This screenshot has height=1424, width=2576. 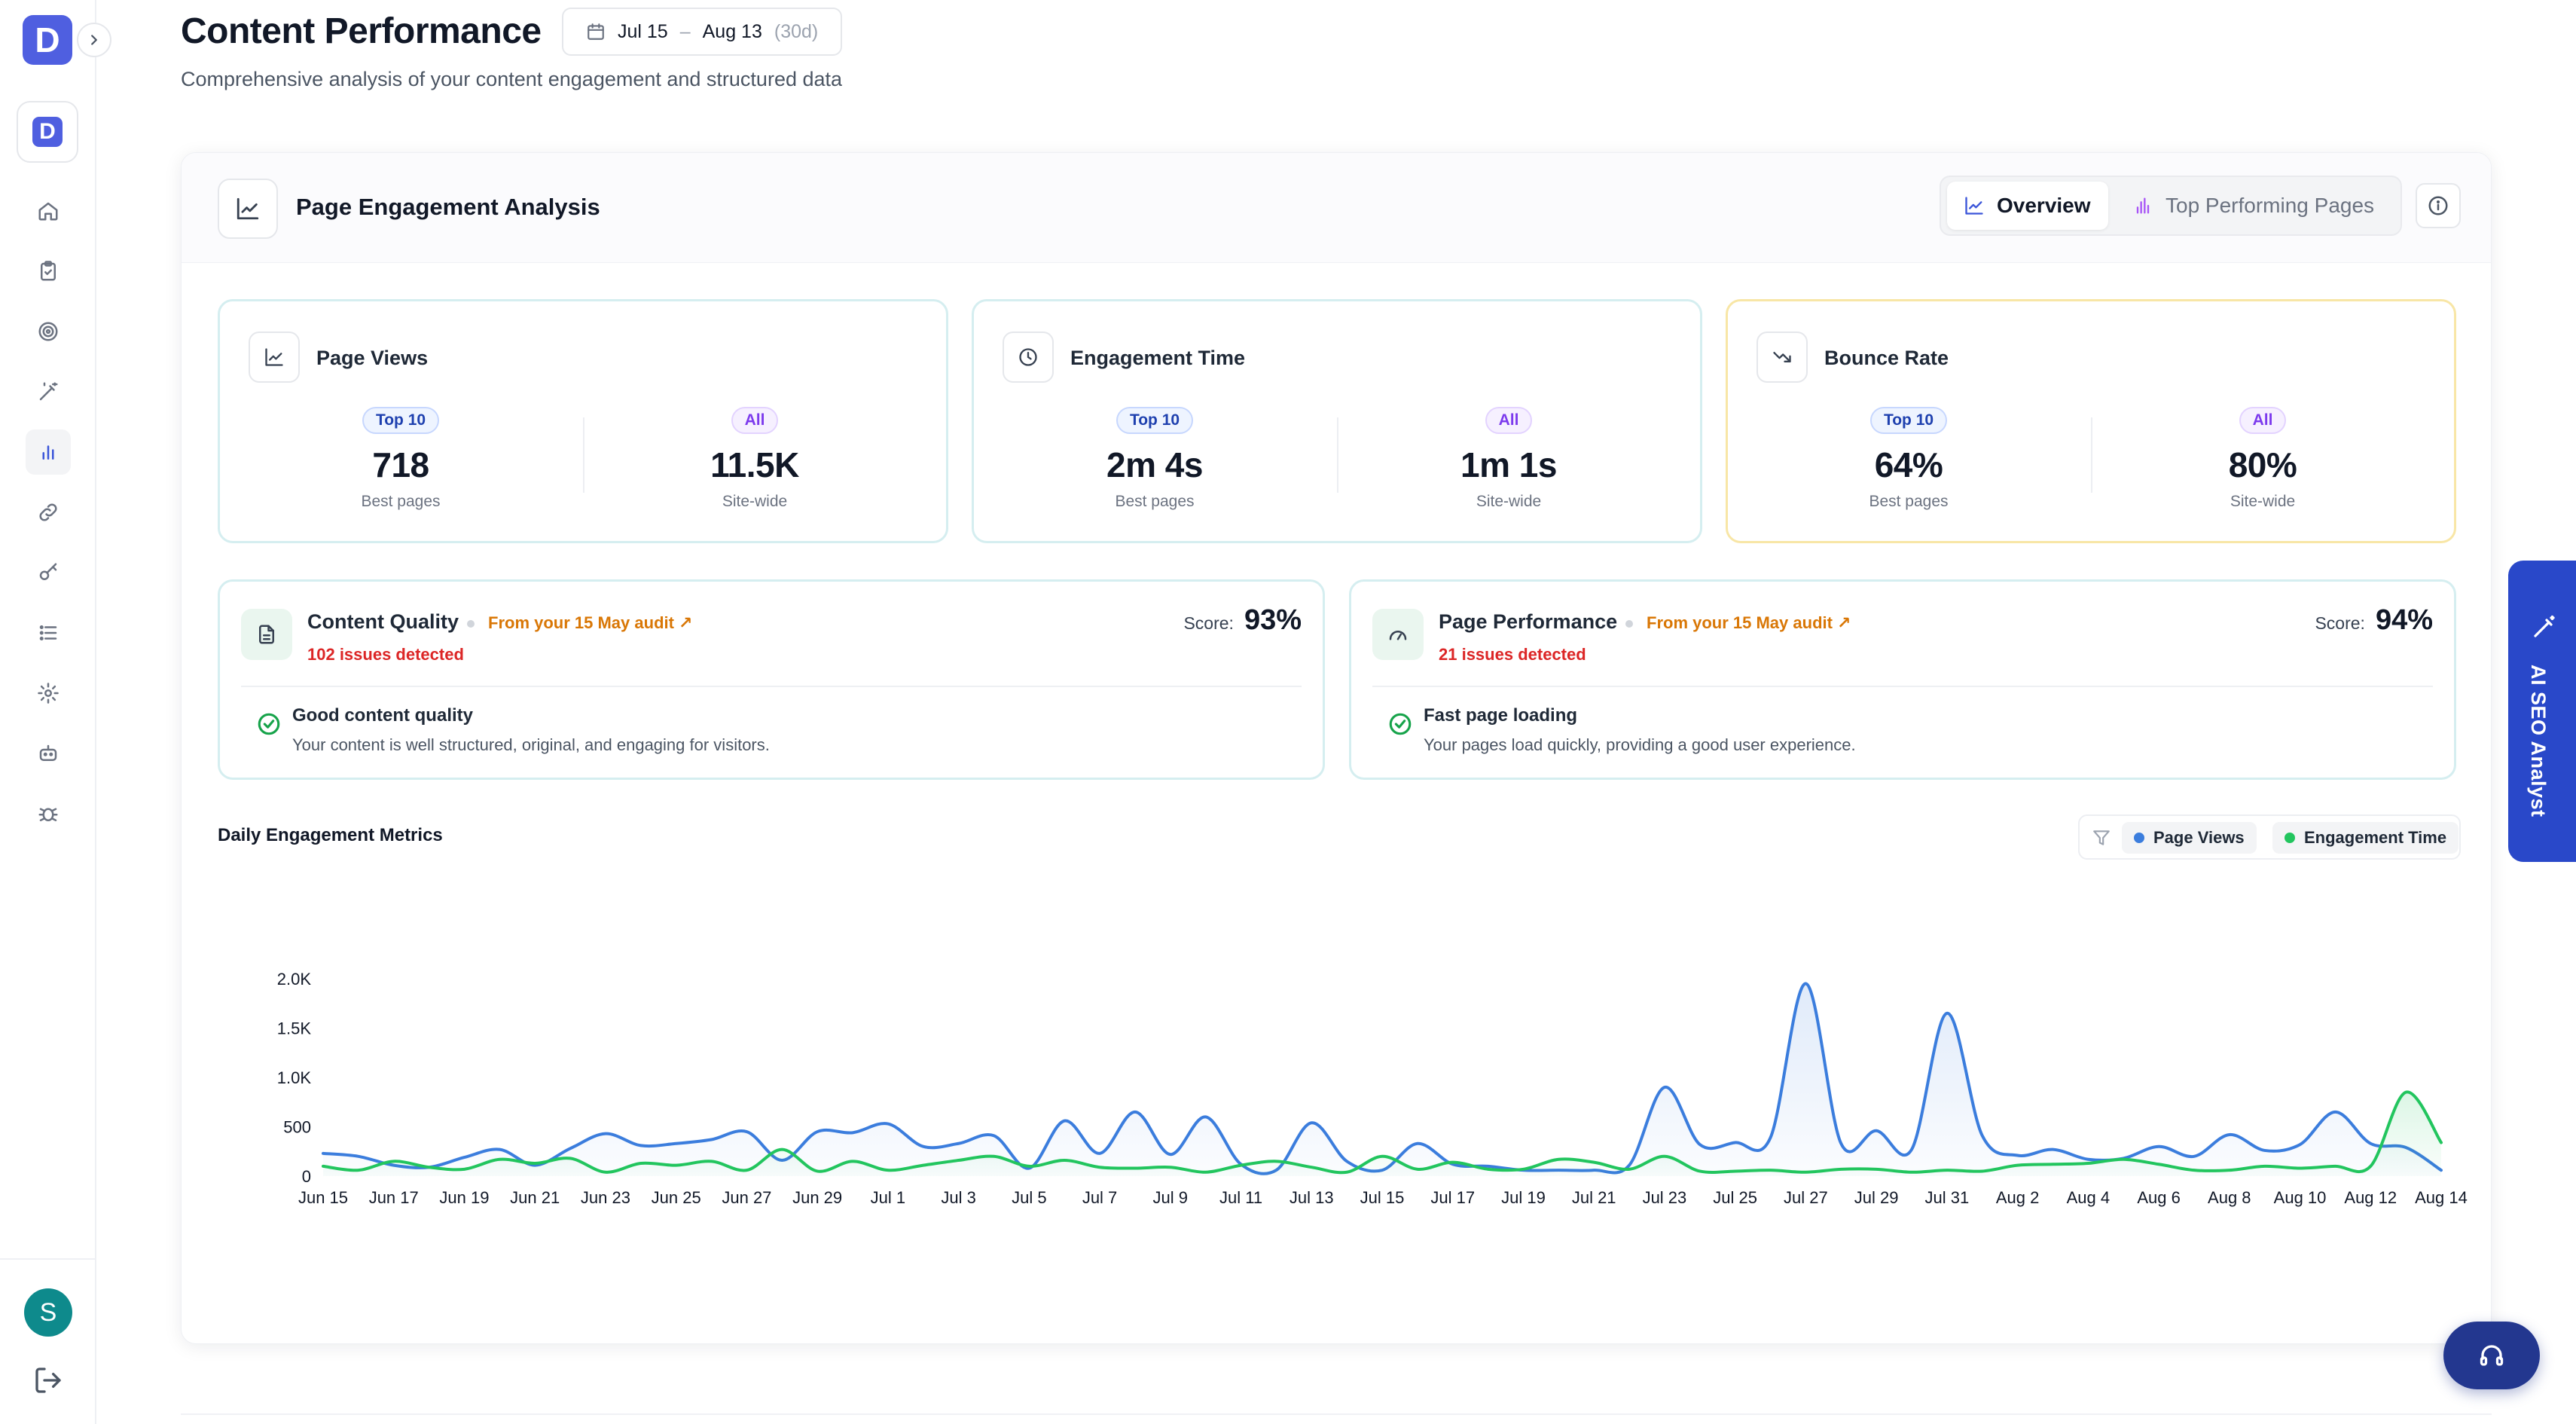 What do you see at coordinates (2139, 838) in the screenshot?
I see `legend-dot` at bounding box center [2139, 838].